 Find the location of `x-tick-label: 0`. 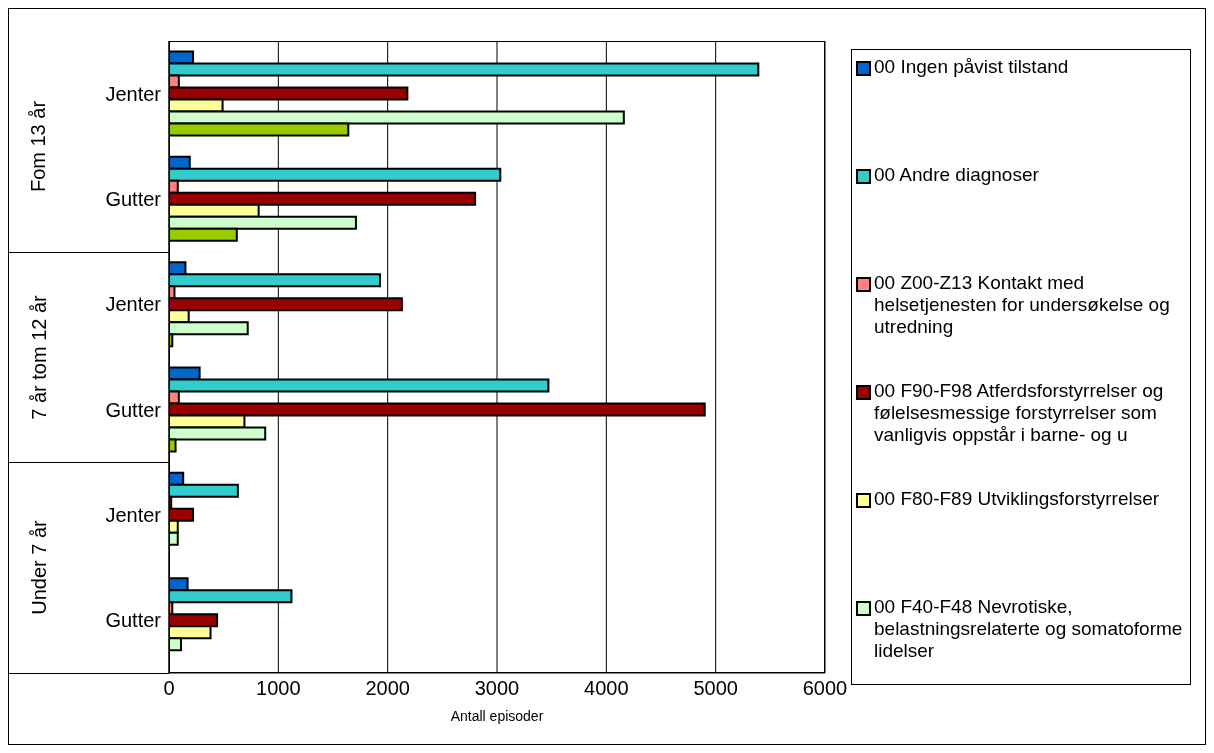

x-tick-label: 0 is located at coordinates (169, 688).